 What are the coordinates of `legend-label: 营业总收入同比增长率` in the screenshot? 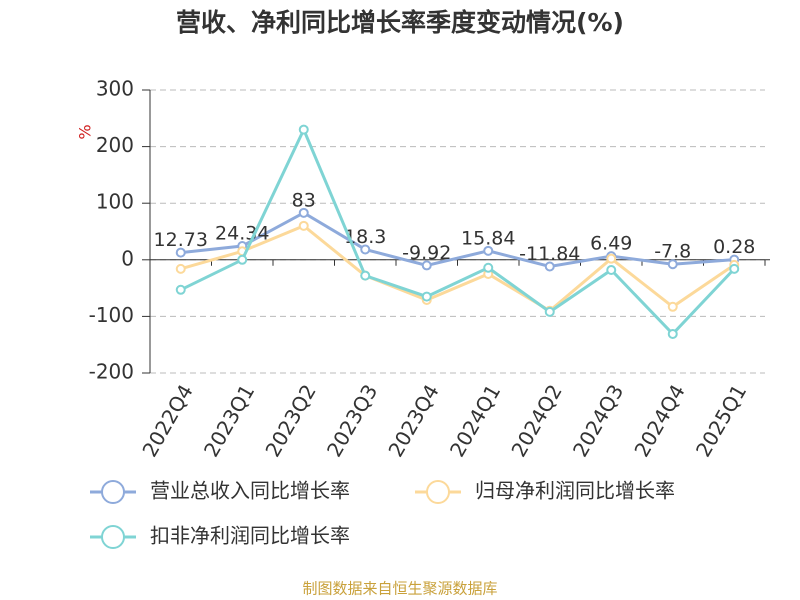 It's located at (250, 491).